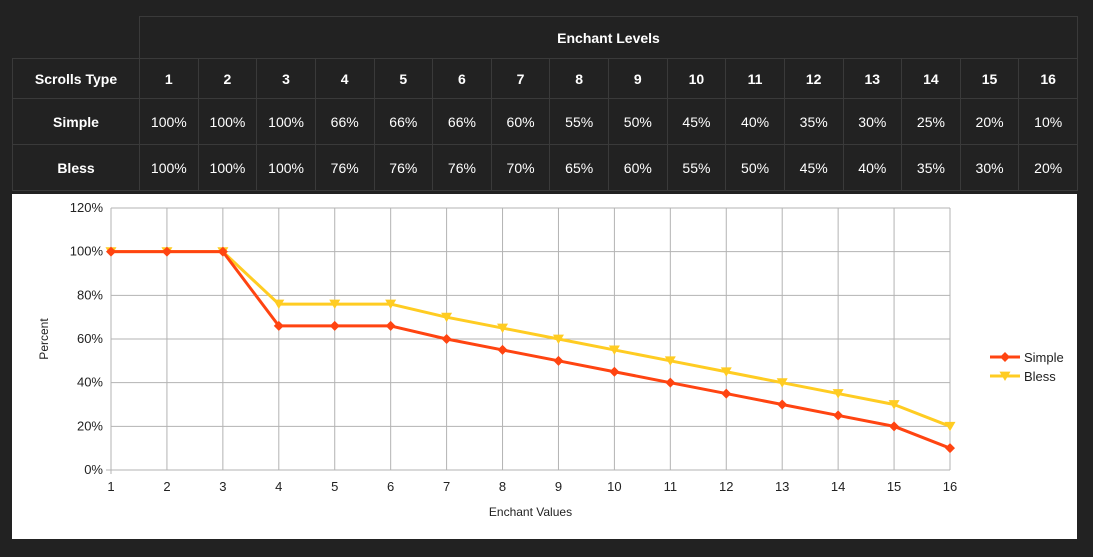 The height and width of the screenshot is (557, 1093). Describe the element at coordinates (169, 78) in the screenshot. I see `level-header: 1` at that location.